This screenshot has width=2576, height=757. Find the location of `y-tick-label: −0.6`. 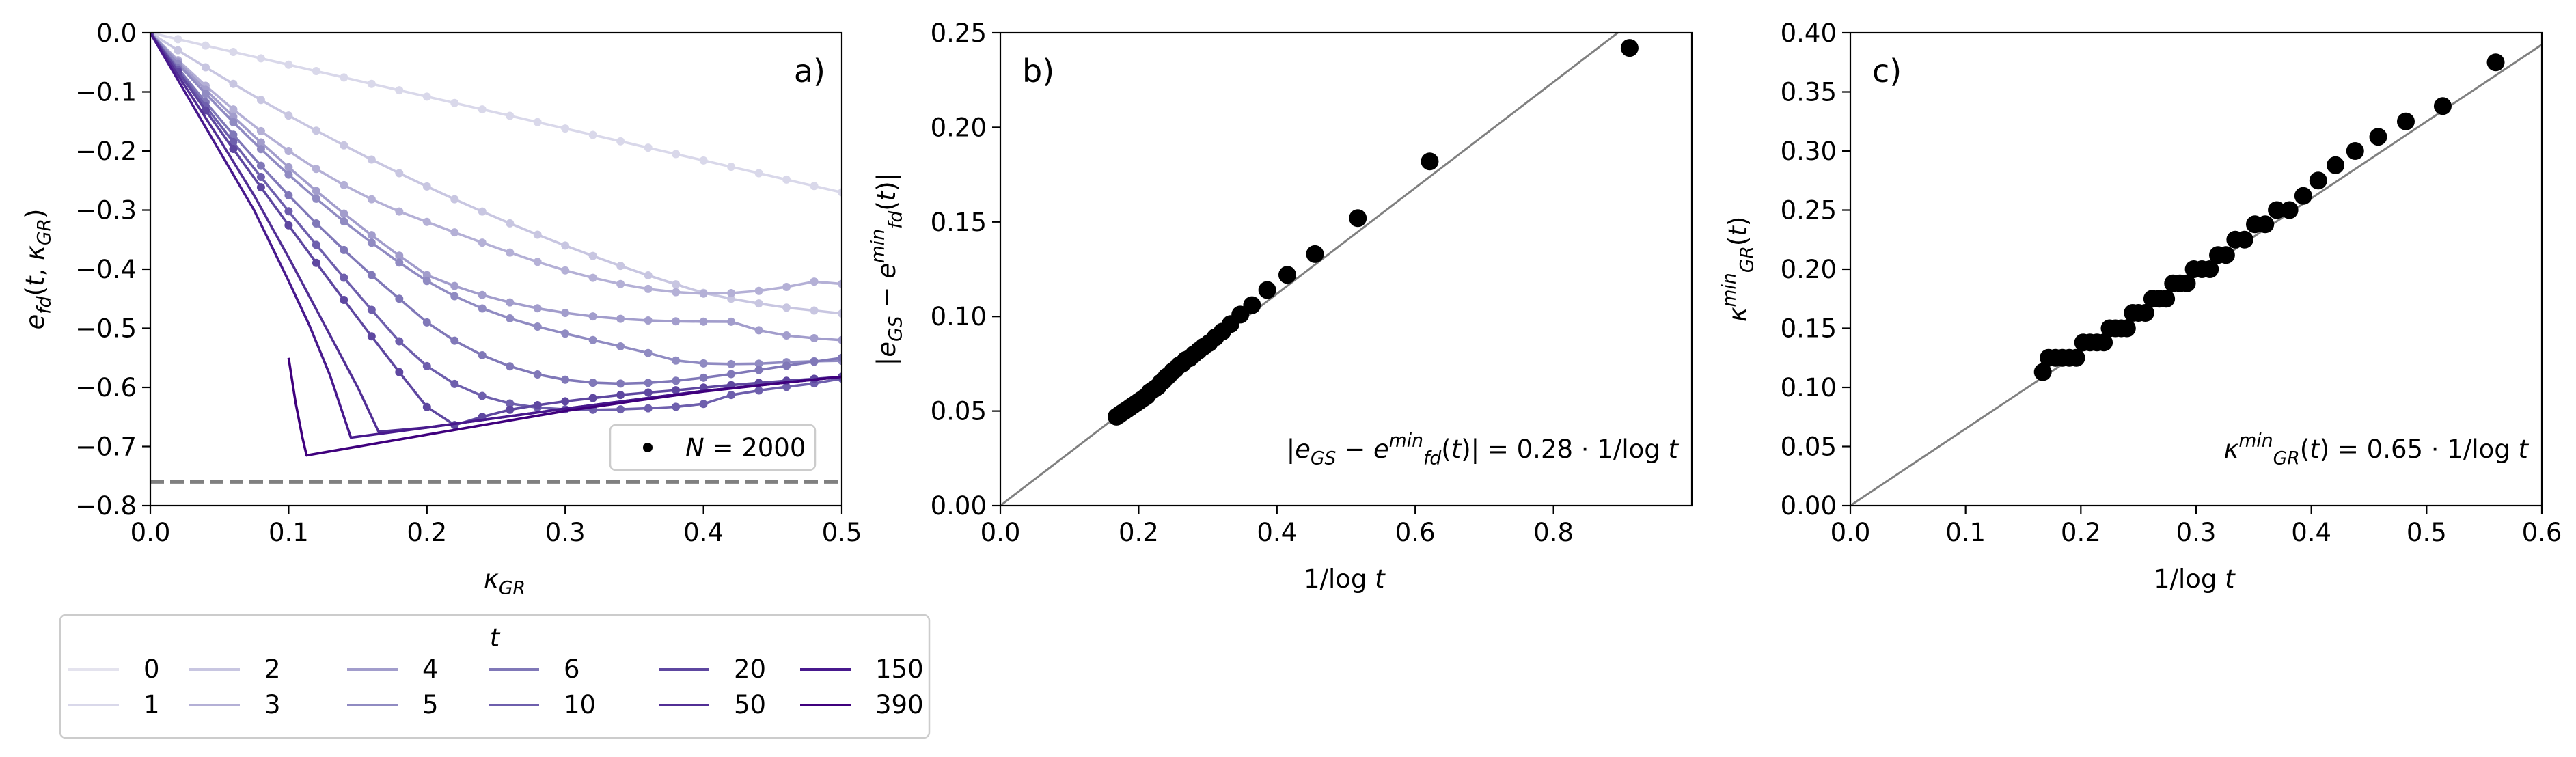

y-tick-label: −0.6 is located at coordinates (106, 388).